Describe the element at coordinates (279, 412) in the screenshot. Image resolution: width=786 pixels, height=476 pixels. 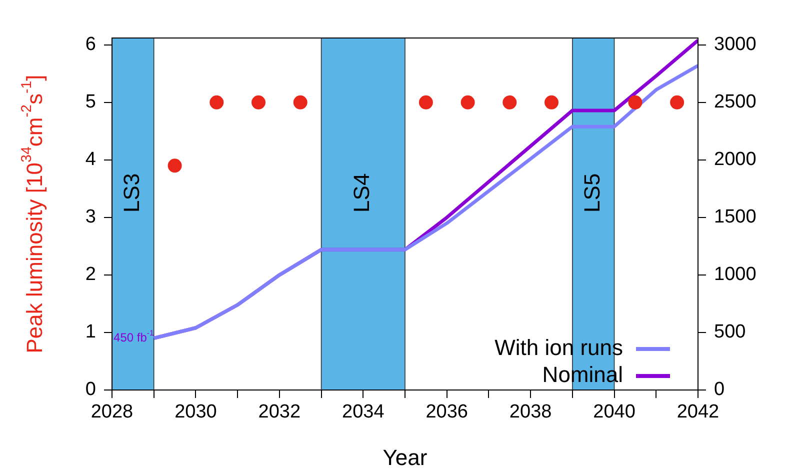
I see `x-tick-label: 2032` at that location.